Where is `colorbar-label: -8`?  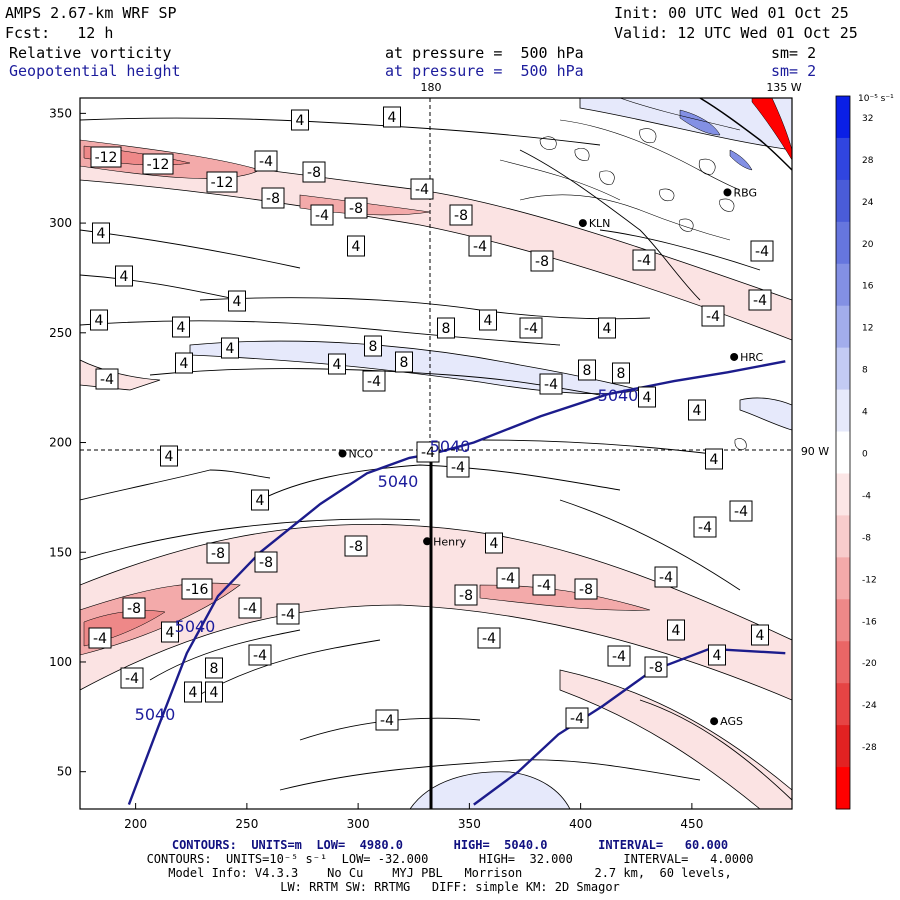
colorbar-label: -8 is located at coordinates (866, 538).